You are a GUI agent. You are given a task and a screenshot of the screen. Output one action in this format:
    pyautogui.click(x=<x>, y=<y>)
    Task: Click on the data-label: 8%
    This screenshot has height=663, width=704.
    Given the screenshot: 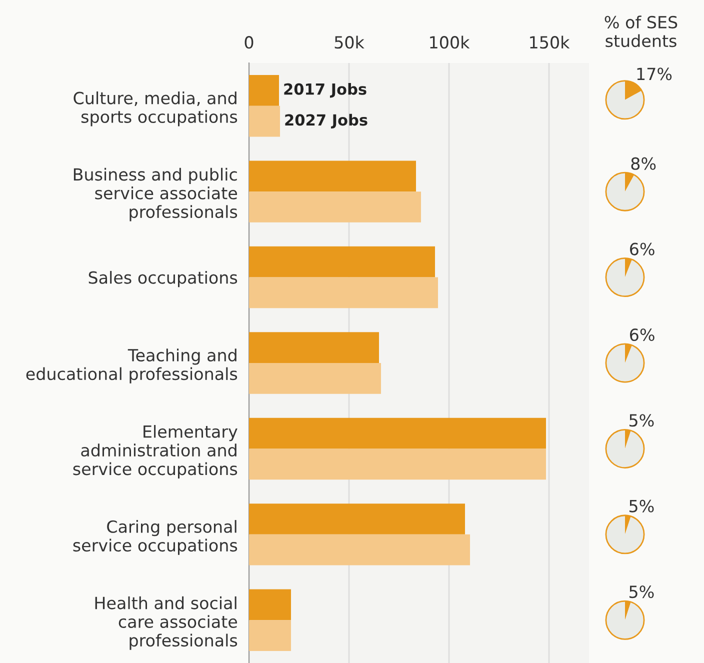 What is the action you would take?
    pyautogui.click(x=643, y=163)
    